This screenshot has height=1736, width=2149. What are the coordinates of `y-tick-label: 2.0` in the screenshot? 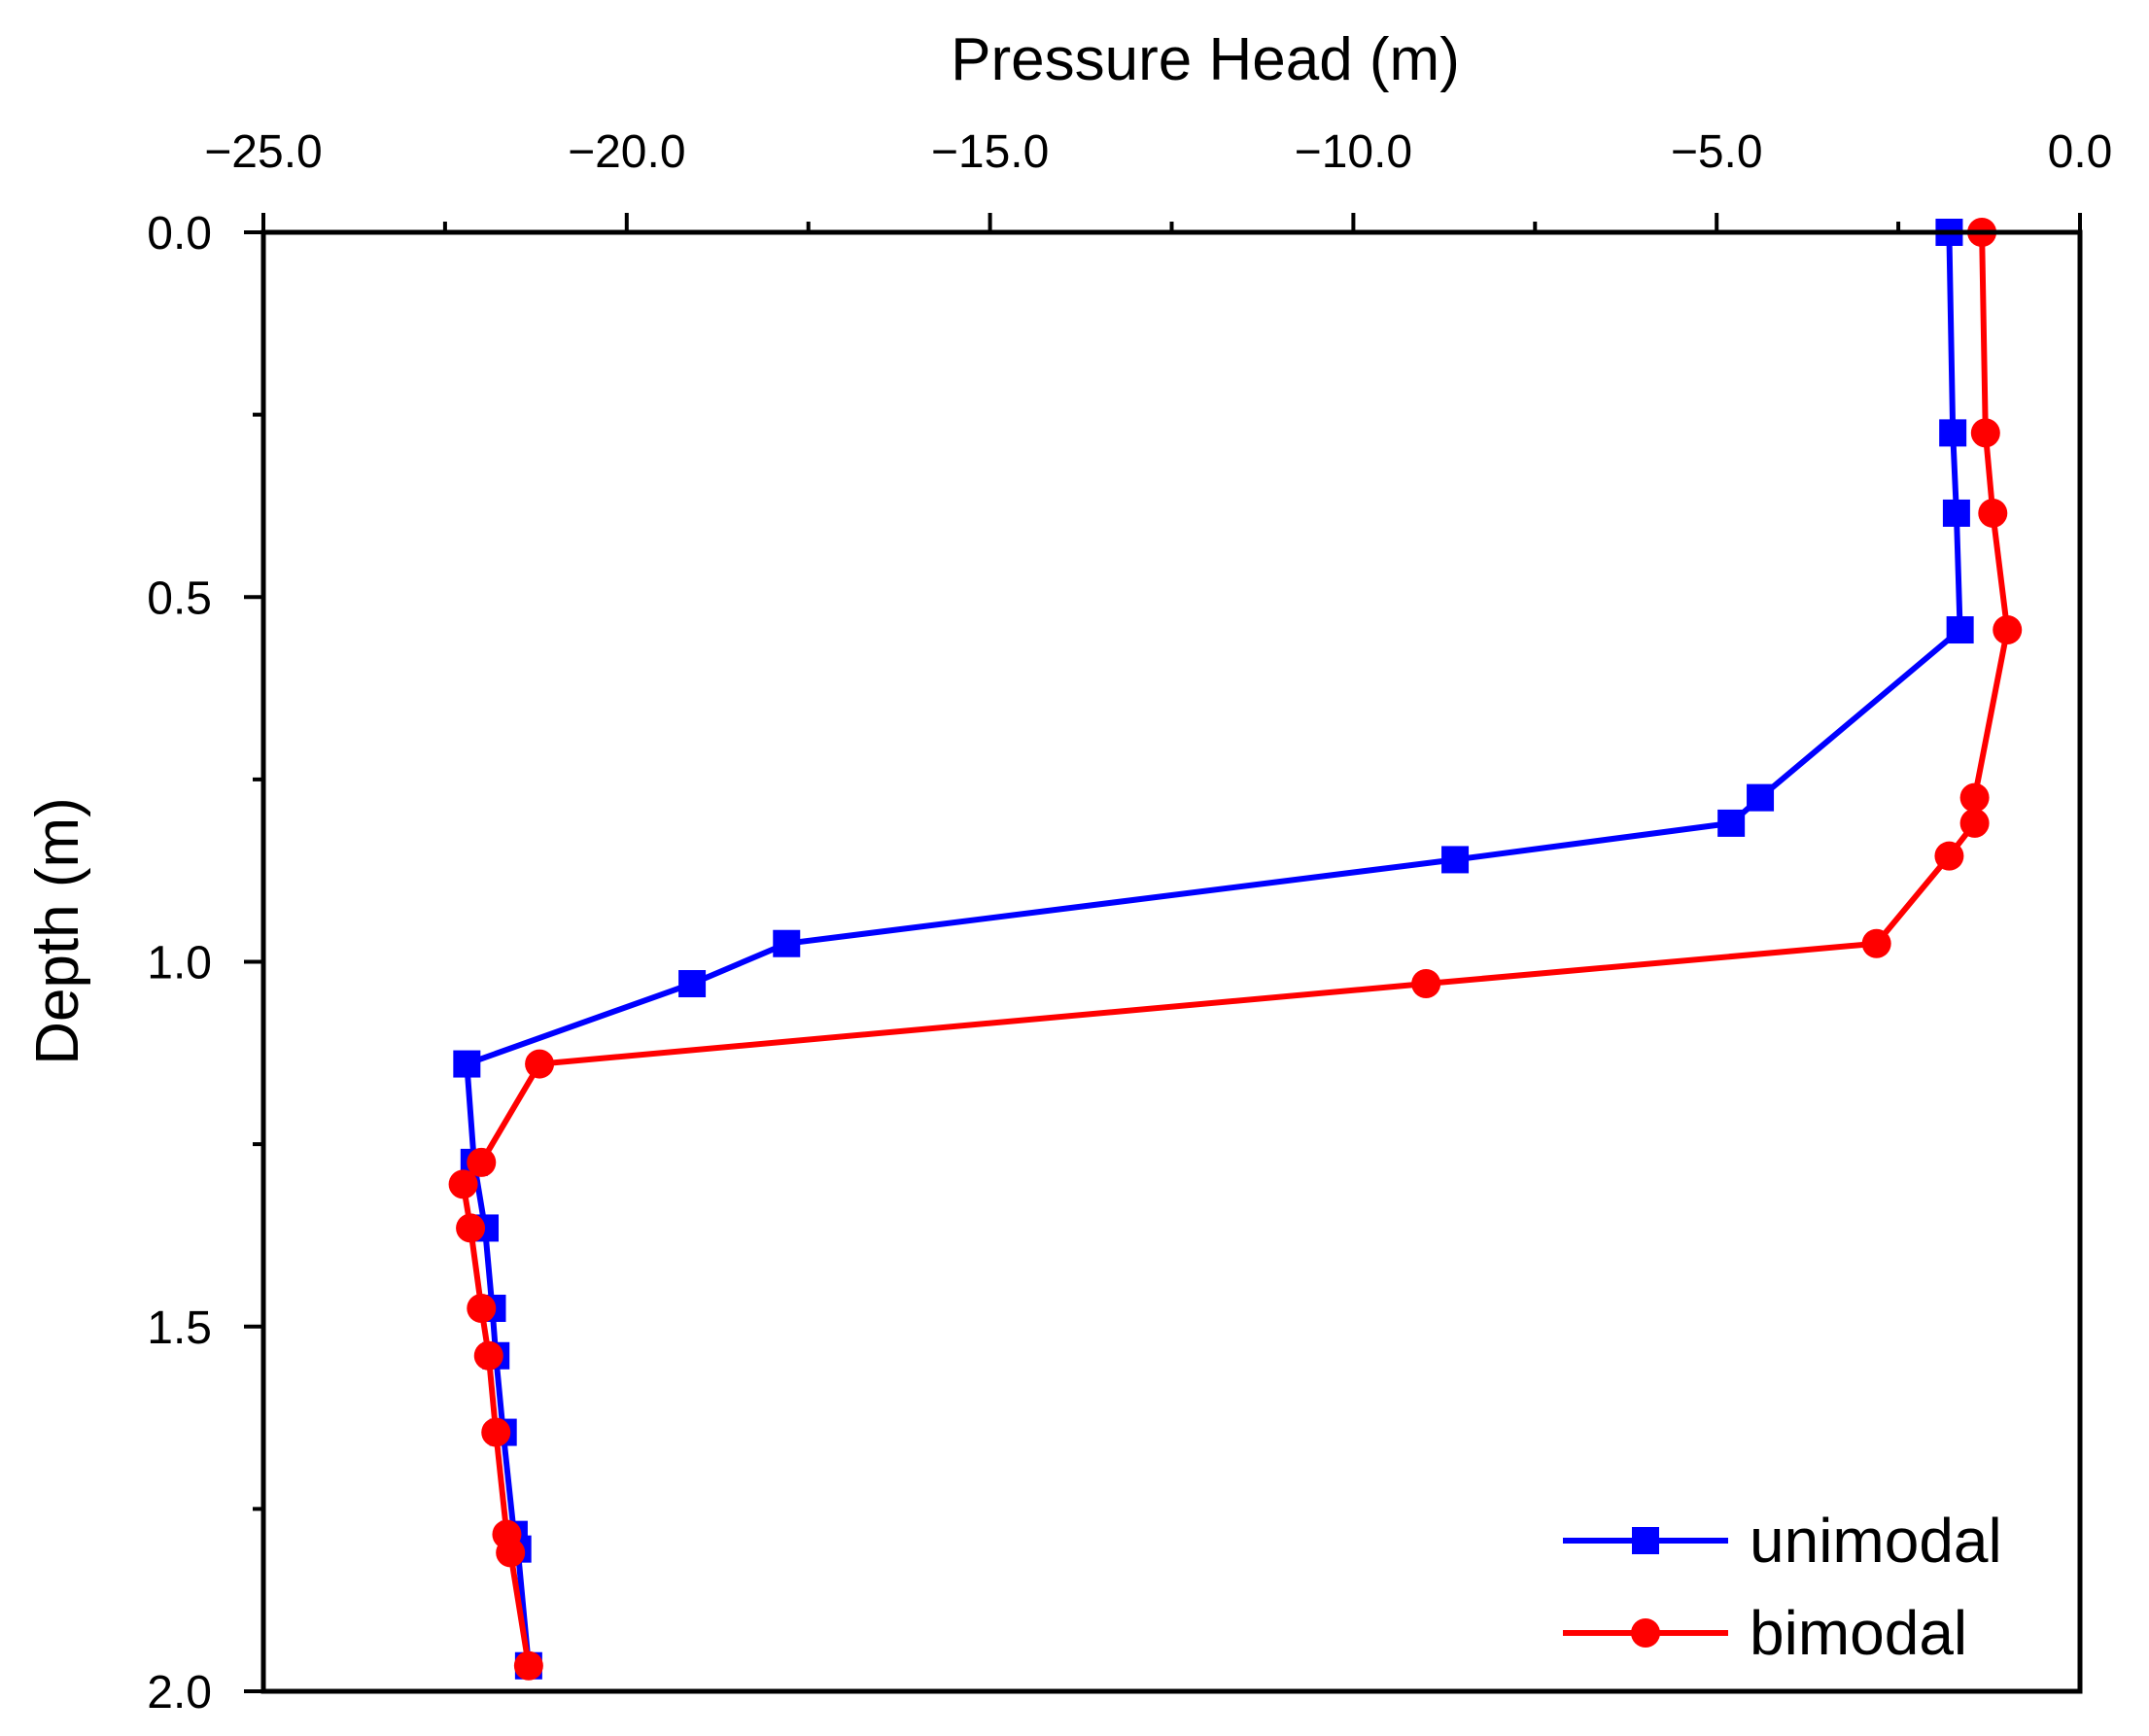 It's located at (180, 1693).